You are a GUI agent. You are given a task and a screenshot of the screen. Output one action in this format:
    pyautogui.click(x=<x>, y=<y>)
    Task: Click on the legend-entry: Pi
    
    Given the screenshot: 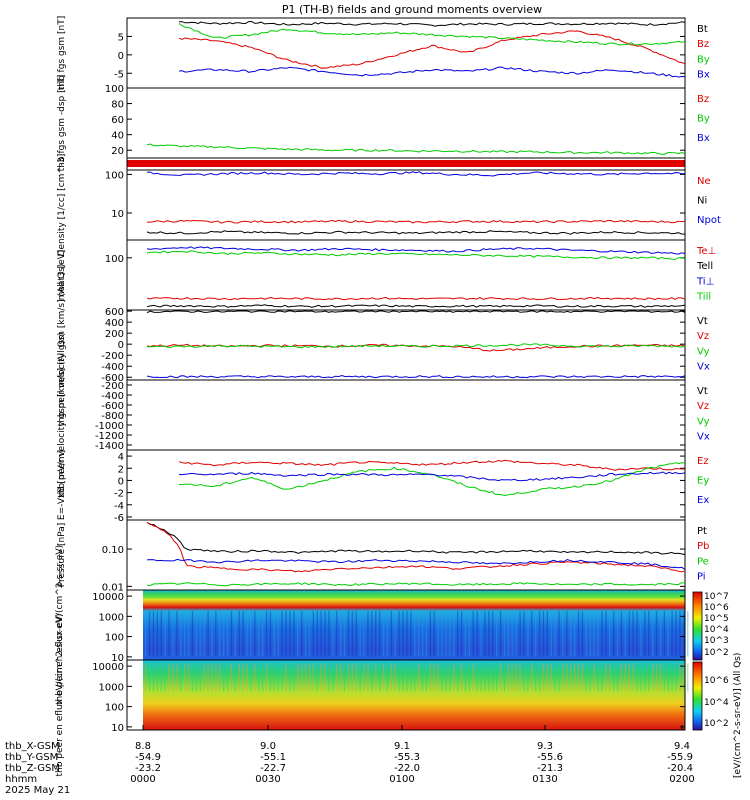 What is the action you would take?
    pyautogui.click(x=701, y=577)
    